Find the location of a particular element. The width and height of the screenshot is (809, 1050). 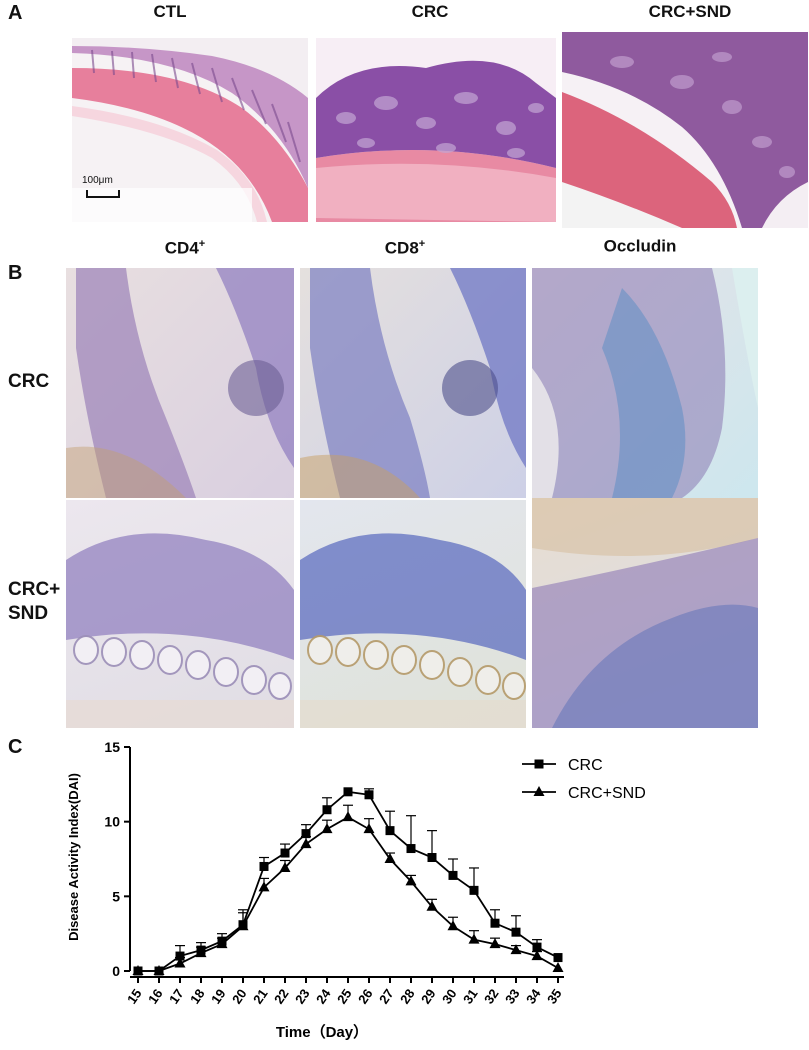

x-tick-label: 31 is located at coordinates (470, 996).